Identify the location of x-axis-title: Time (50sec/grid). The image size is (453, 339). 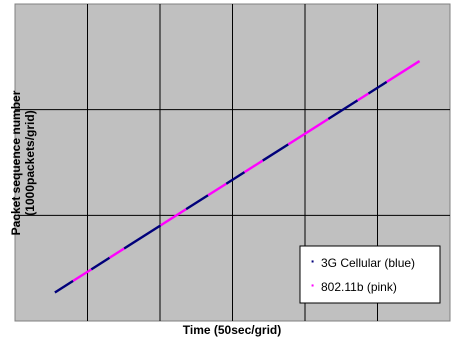
(232, 330).